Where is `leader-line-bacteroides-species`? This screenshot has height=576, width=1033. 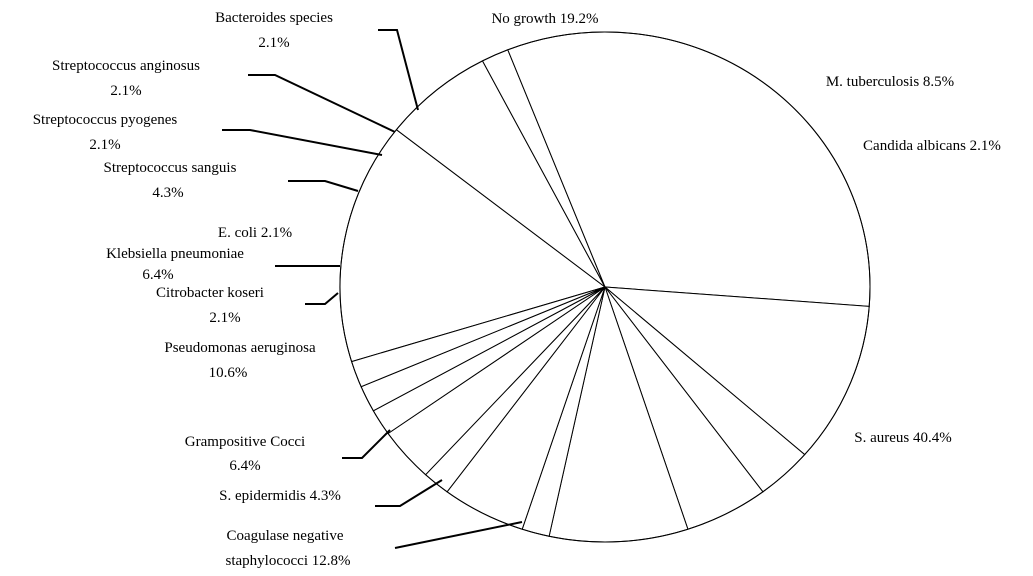
leader-line-bacteroides-species is located at coordinates (398, 70).